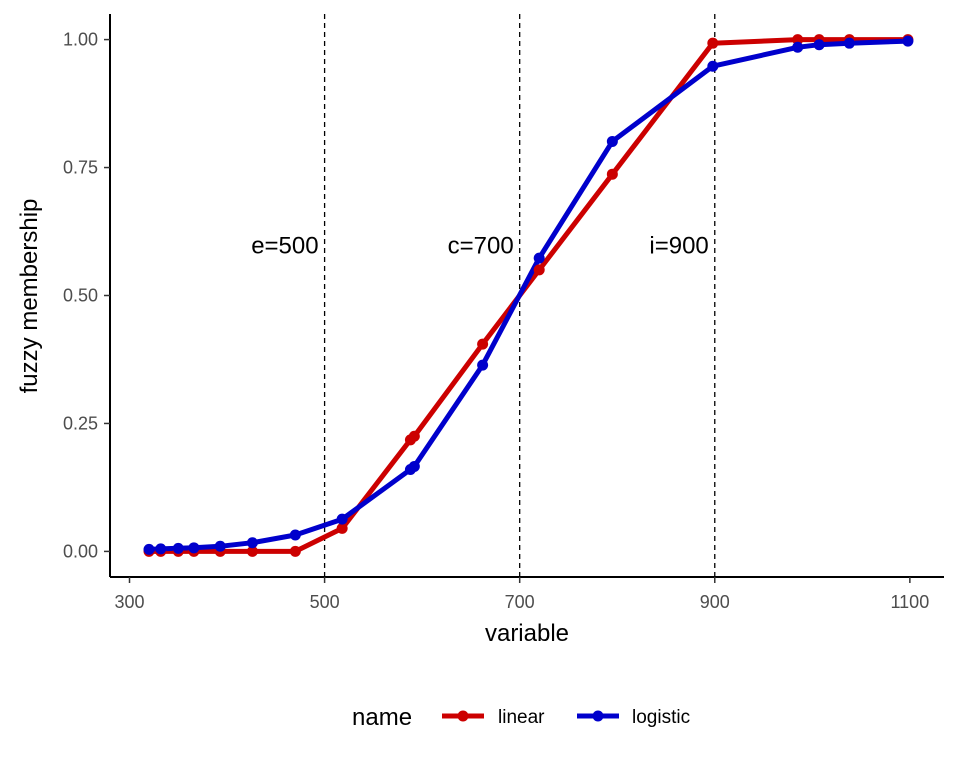  What do you see at coordinates (481, 245) in the screenshot?
I see `threshold-annotation: c=700` at bounding box center [481, 245].